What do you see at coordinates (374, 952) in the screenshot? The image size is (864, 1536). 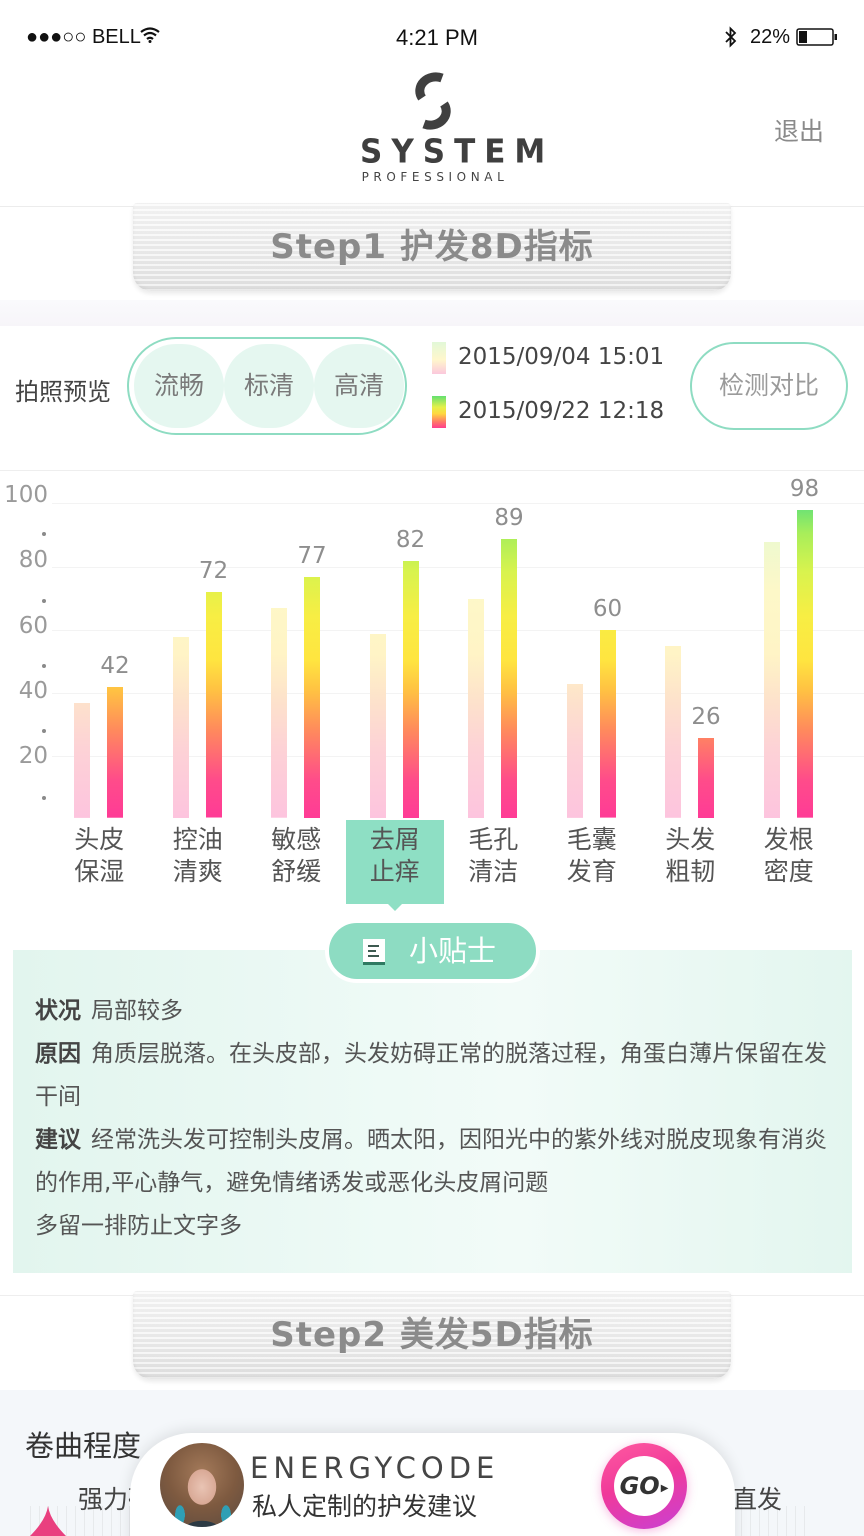 I see `document-icon` at bounding box center [374, 952].